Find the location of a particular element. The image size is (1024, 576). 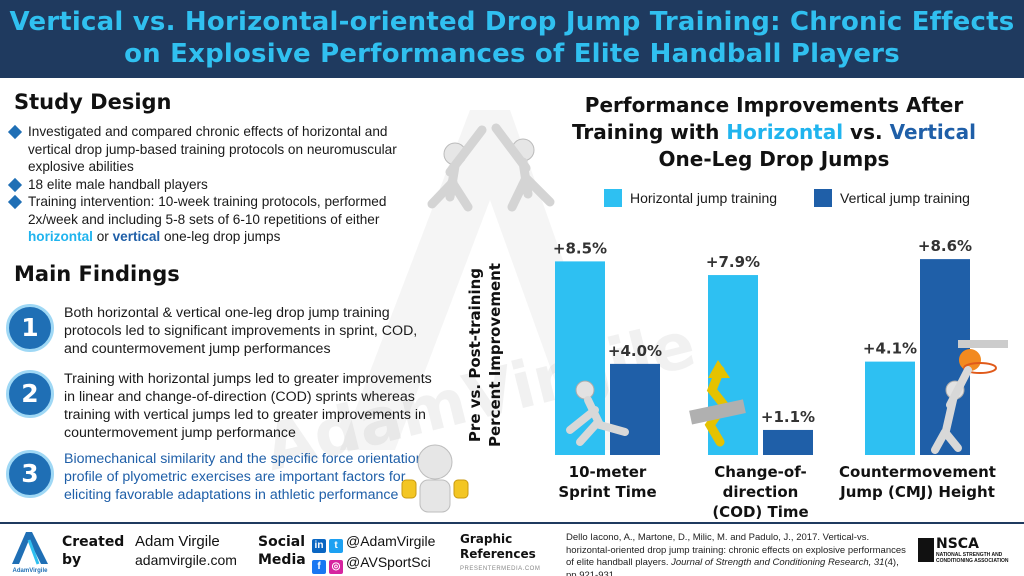

author-name: Adam Virgile is located at coordinates (177, 541).